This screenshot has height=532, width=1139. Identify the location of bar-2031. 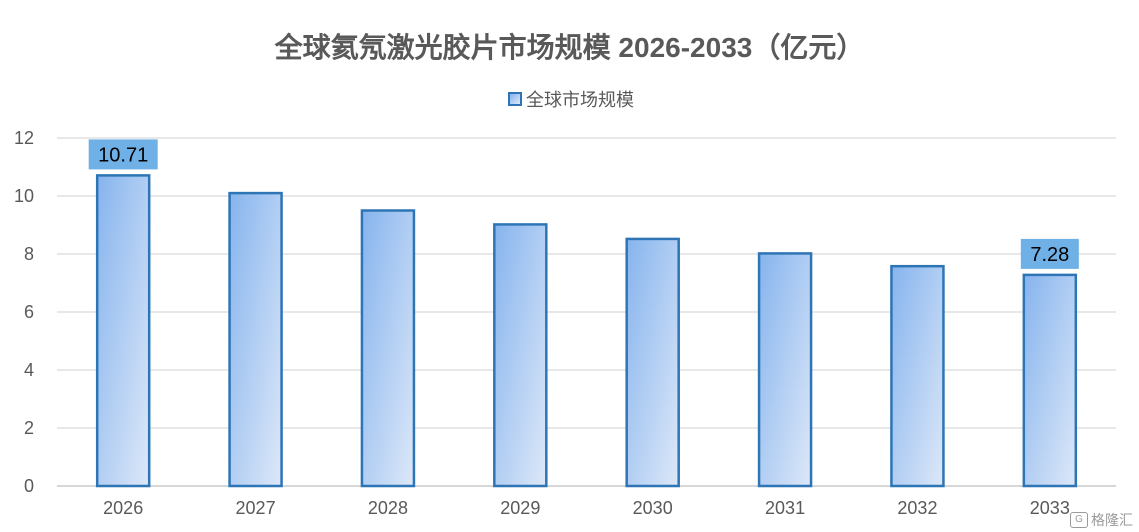
(785, 370).